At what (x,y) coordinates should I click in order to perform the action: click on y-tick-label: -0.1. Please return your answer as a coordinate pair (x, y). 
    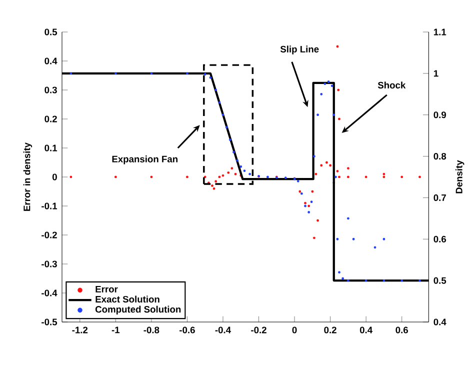
    Looking at the image, I should click on (50, 206).